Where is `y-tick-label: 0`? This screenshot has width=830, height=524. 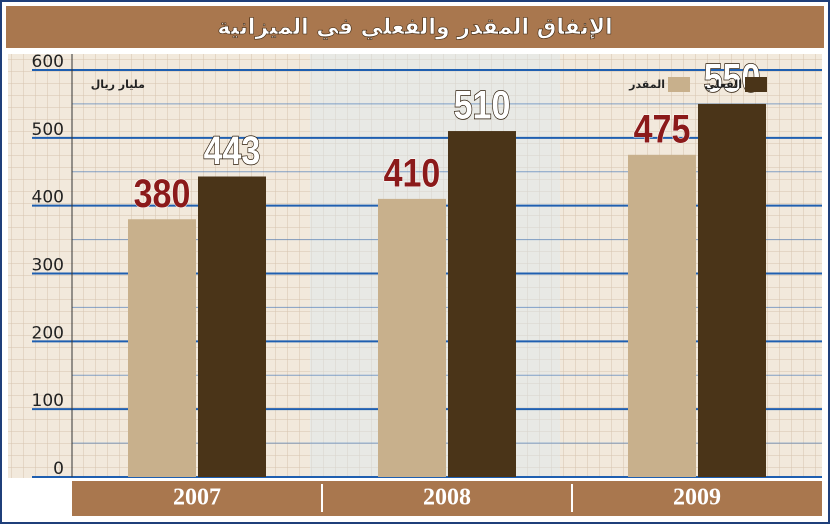 y-tick-label: 0 is located at coordinates (58, 469).